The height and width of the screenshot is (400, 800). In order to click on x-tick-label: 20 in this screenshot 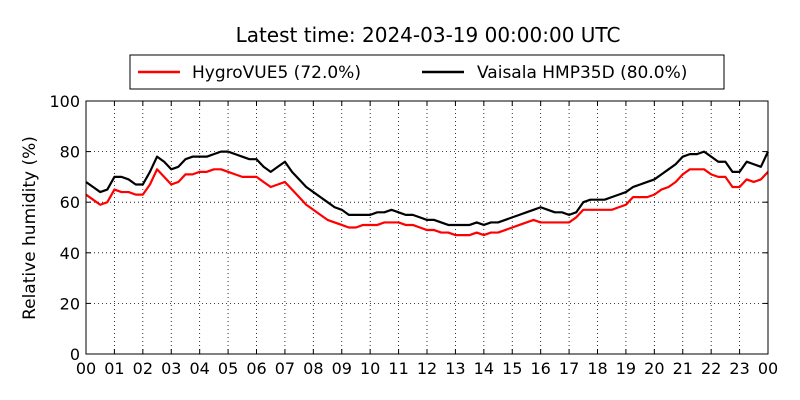, I will do `click(654, 368)`.